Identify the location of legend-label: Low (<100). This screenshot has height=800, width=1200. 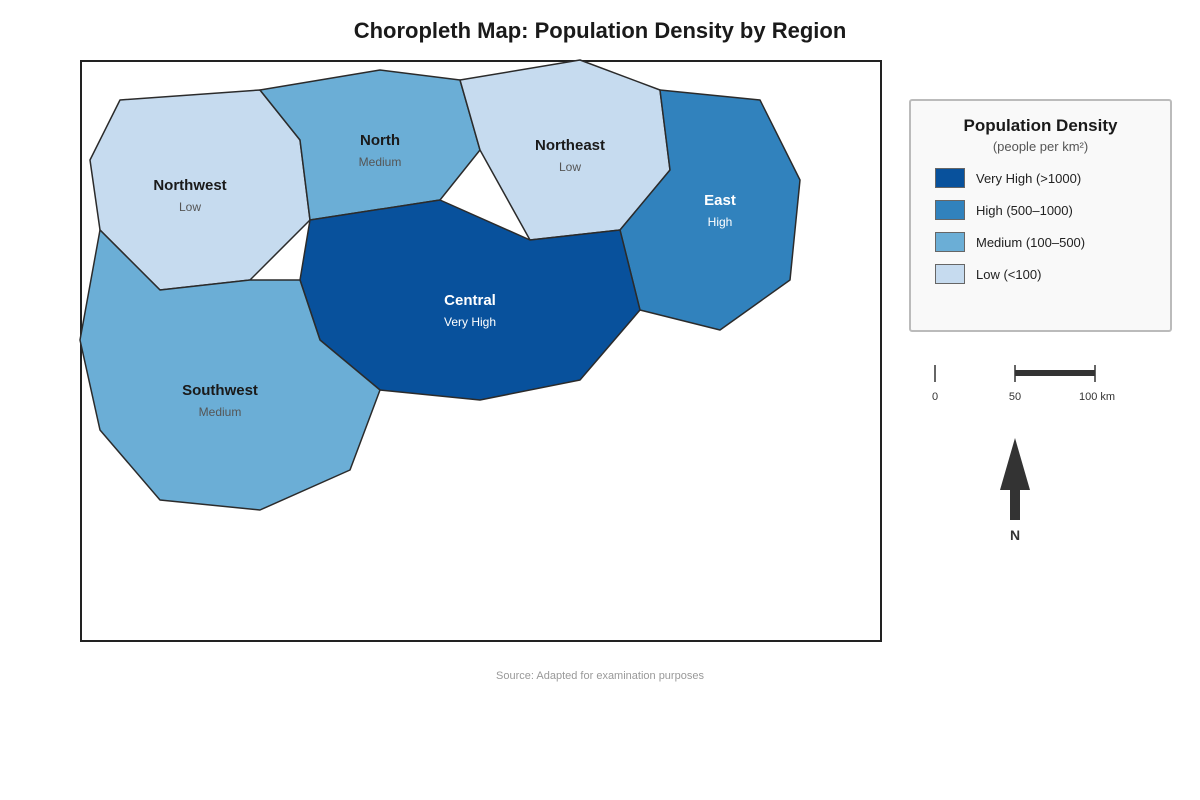
(1009, 274).